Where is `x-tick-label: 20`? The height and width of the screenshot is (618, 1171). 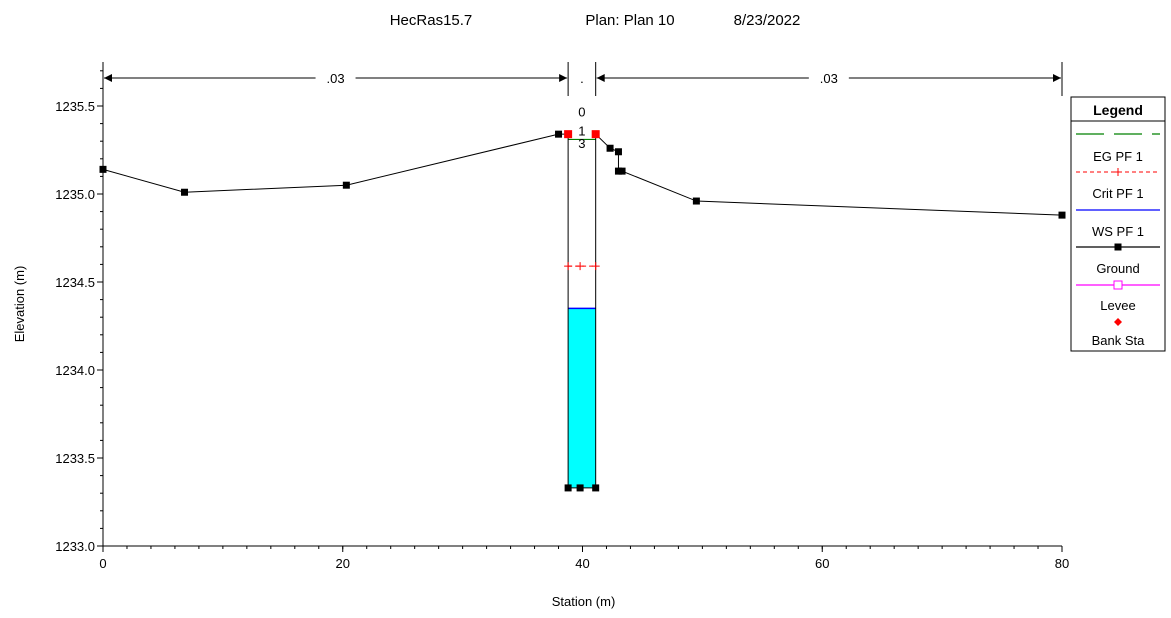 x-tick-label: 20 is located at coordinates (343, 563).